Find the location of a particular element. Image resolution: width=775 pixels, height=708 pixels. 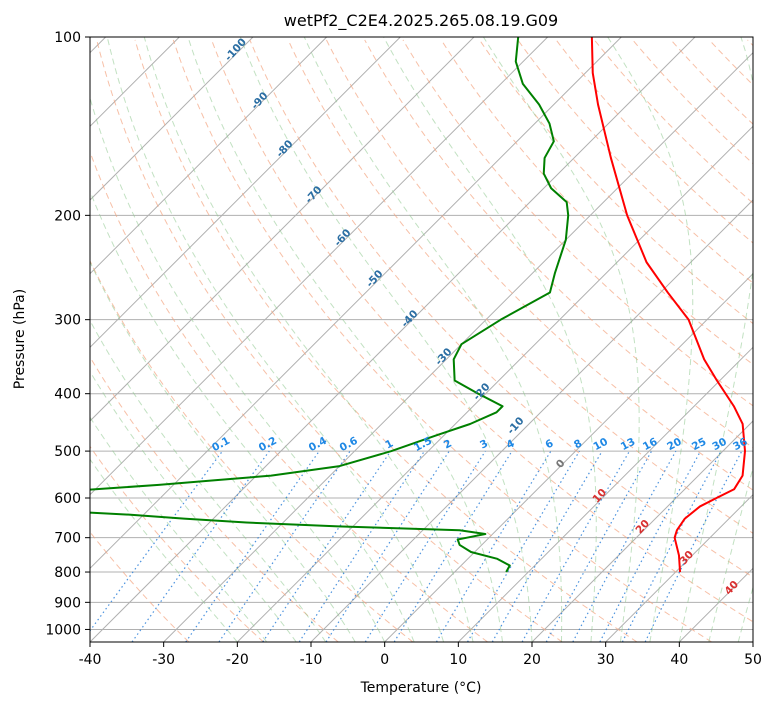

y-tick-label: 400 is located at coordinates (67, 395).